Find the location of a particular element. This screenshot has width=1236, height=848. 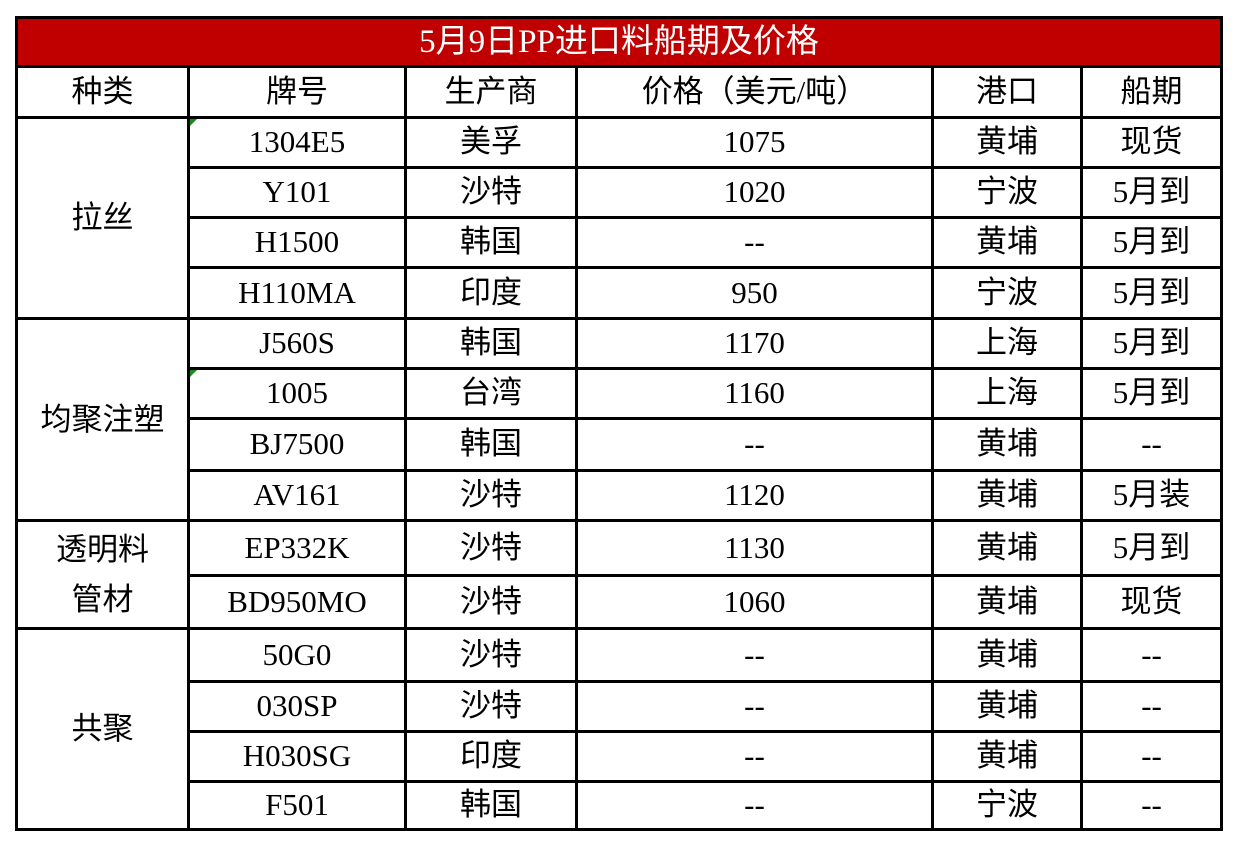

grade-cell: 1005 is located at coordinates (297, 393).